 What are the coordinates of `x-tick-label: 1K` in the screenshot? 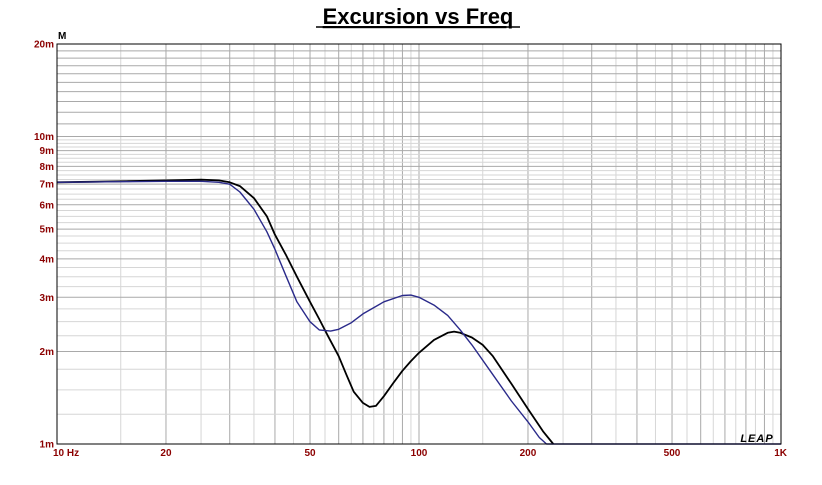 It's located at (781, 453).